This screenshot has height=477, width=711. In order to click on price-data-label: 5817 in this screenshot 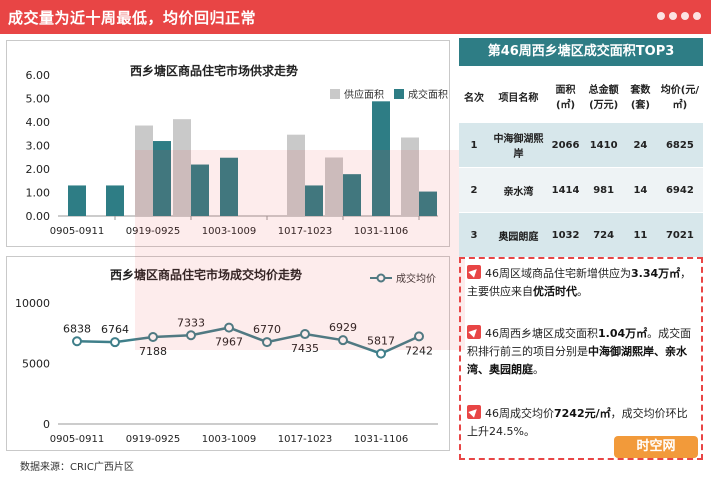, I will do `click(381, 341)`.